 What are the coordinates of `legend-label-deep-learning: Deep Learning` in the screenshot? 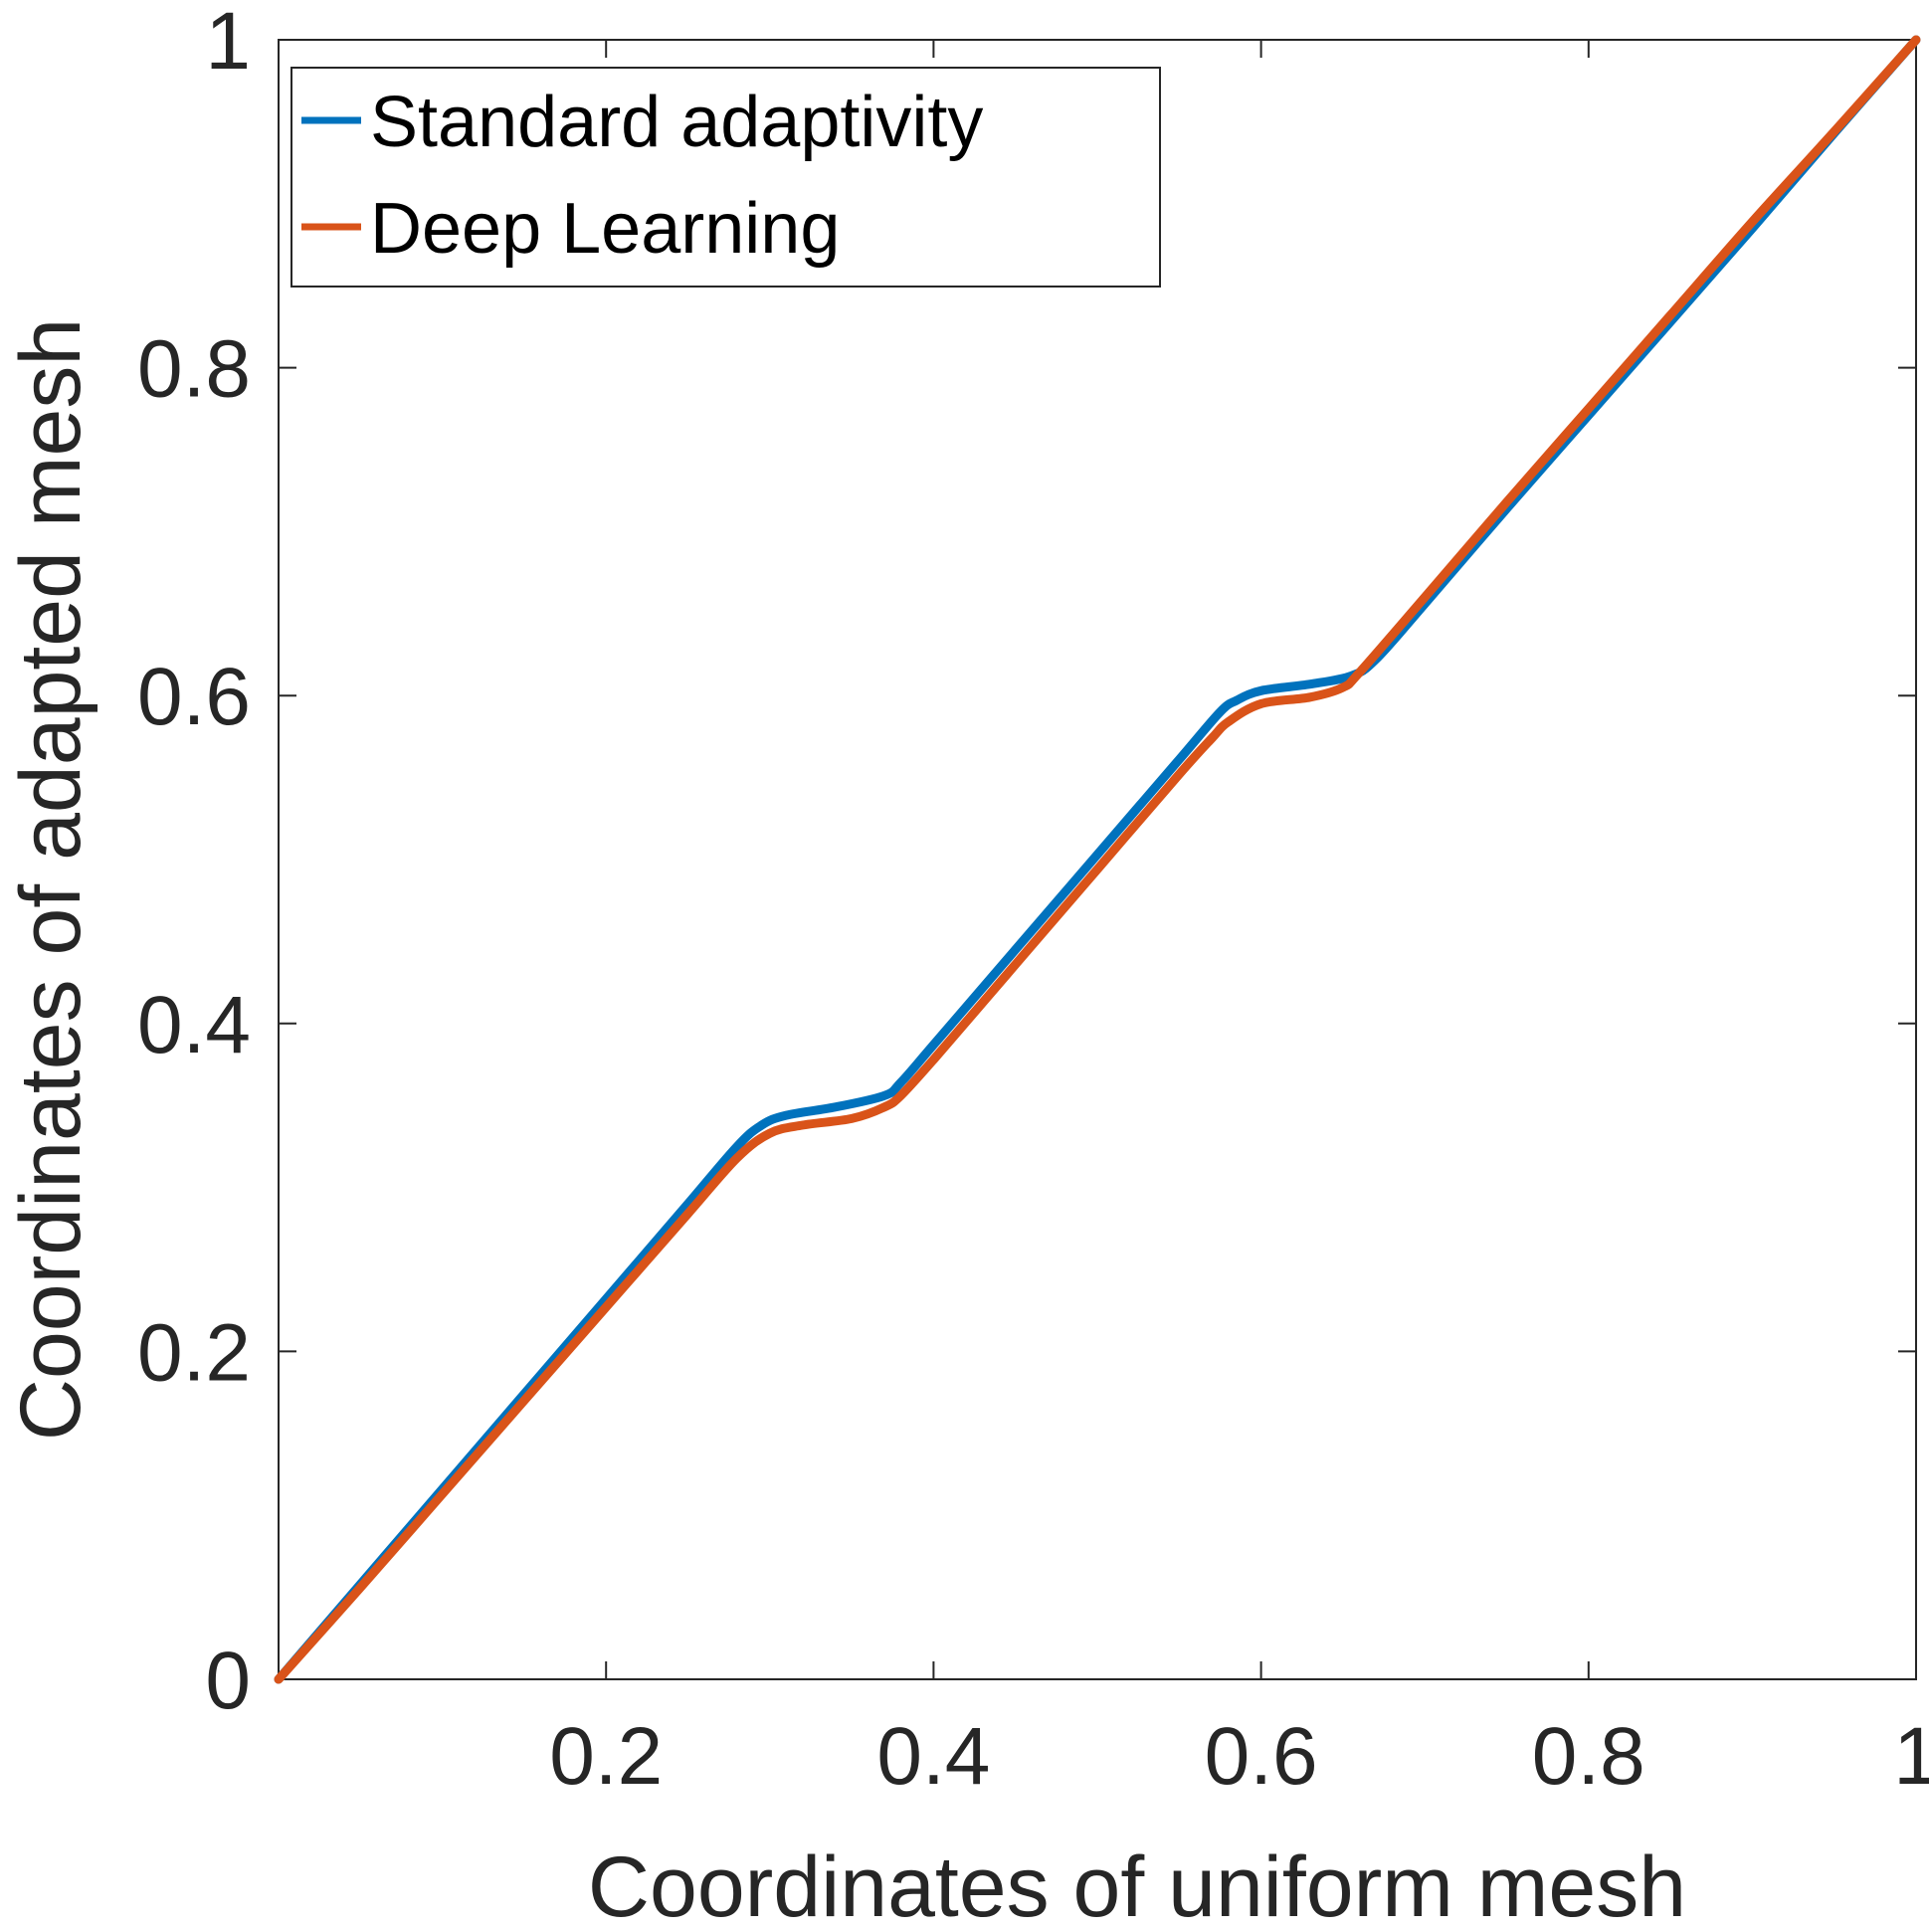 It's located at (605, 229).